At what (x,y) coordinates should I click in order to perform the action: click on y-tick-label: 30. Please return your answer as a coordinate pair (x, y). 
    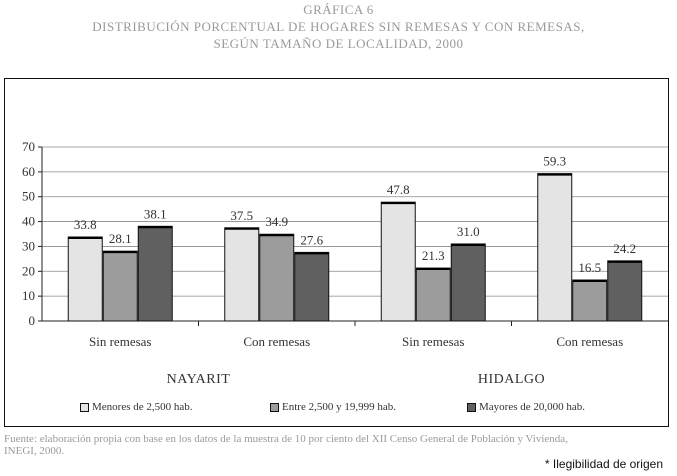
    Looking at the image, I should click on (28, 245).